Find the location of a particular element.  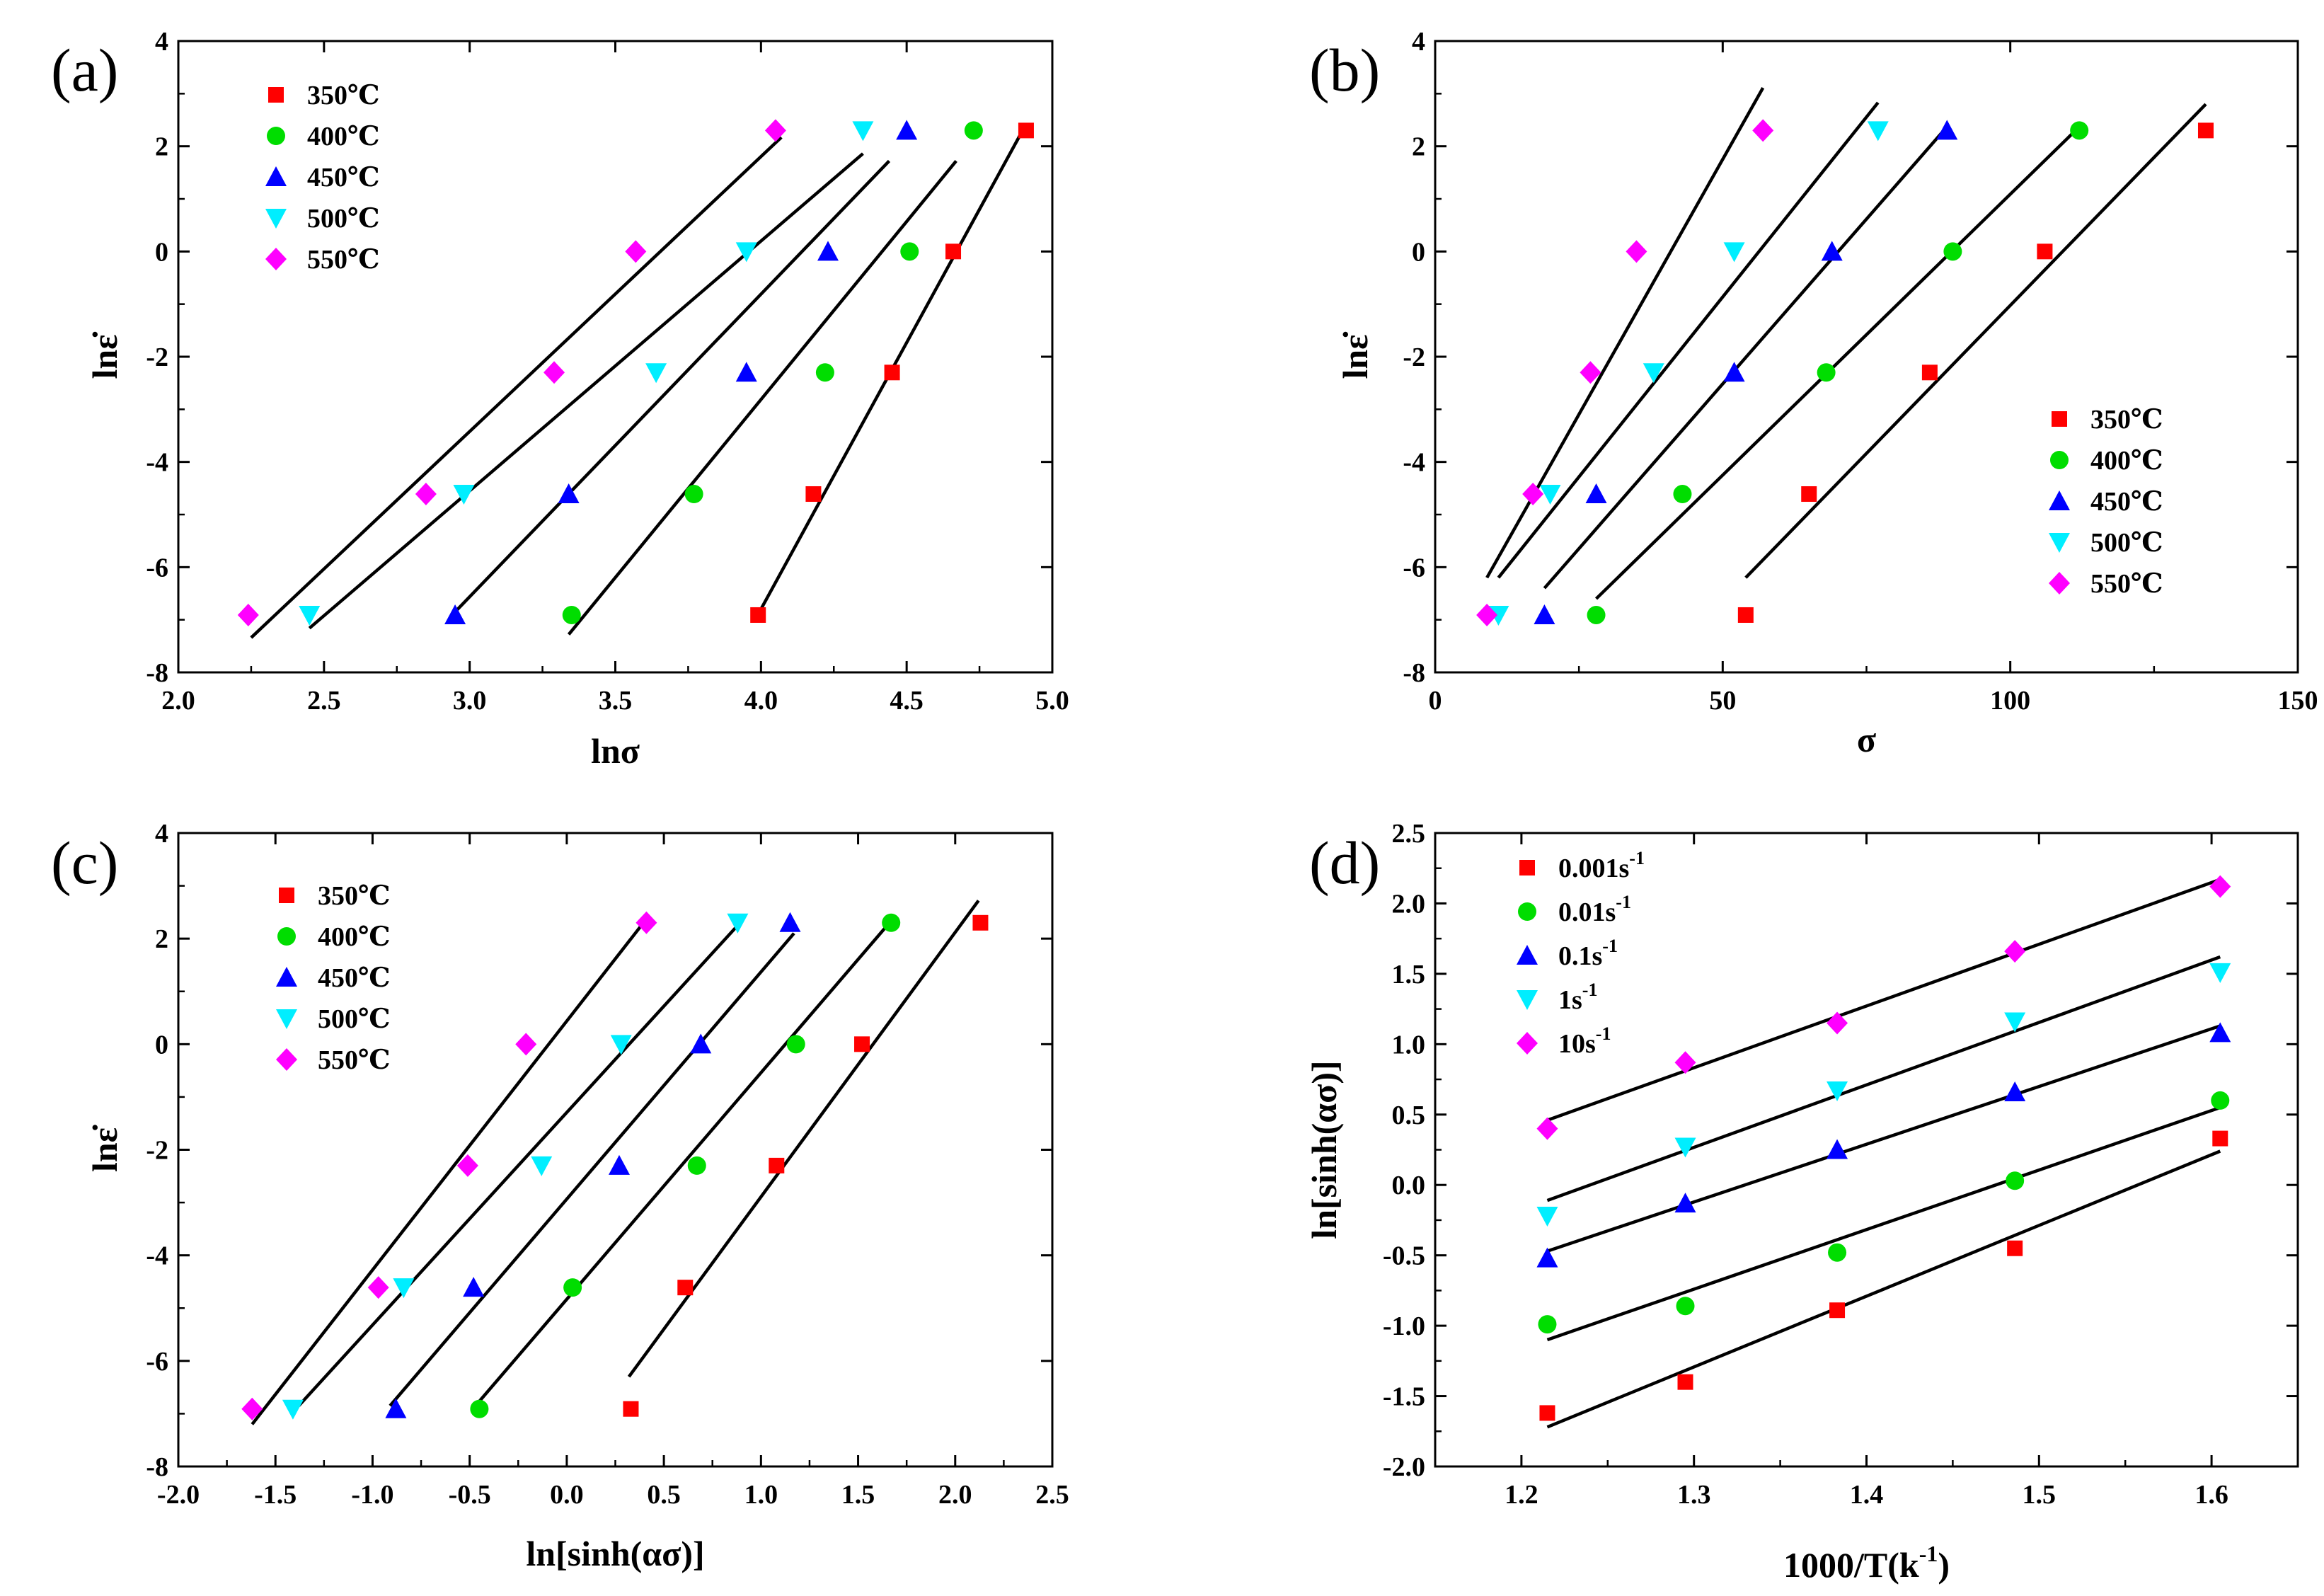

y-tick-label: 2.5 is located at coordinates (1409, 834).